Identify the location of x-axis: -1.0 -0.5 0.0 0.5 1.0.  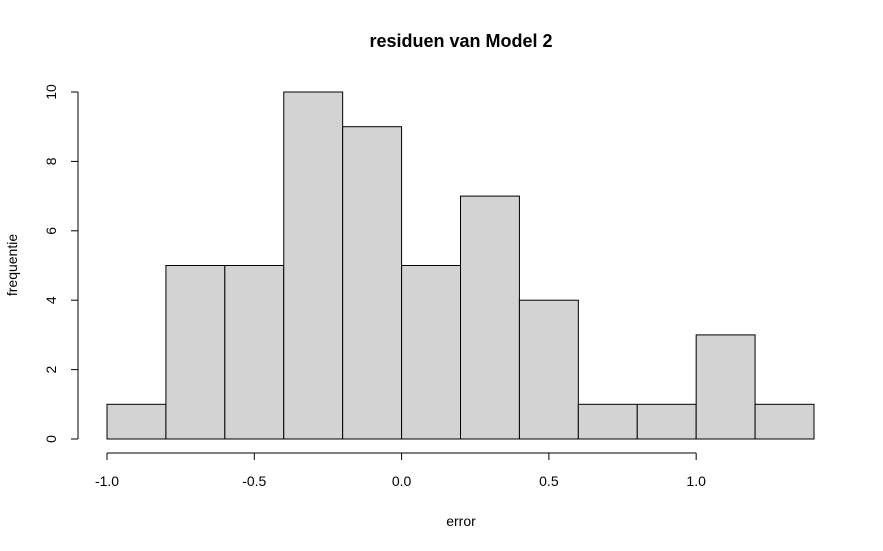
(400, 470).